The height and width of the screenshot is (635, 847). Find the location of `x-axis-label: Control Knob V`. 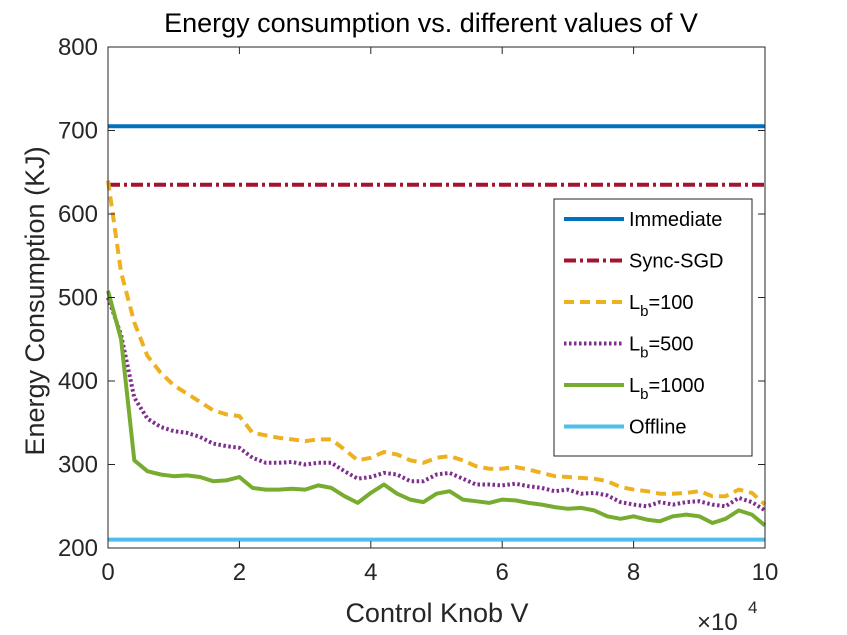

x-axis-label: Control Knob V is located at coordinates (436, 613).